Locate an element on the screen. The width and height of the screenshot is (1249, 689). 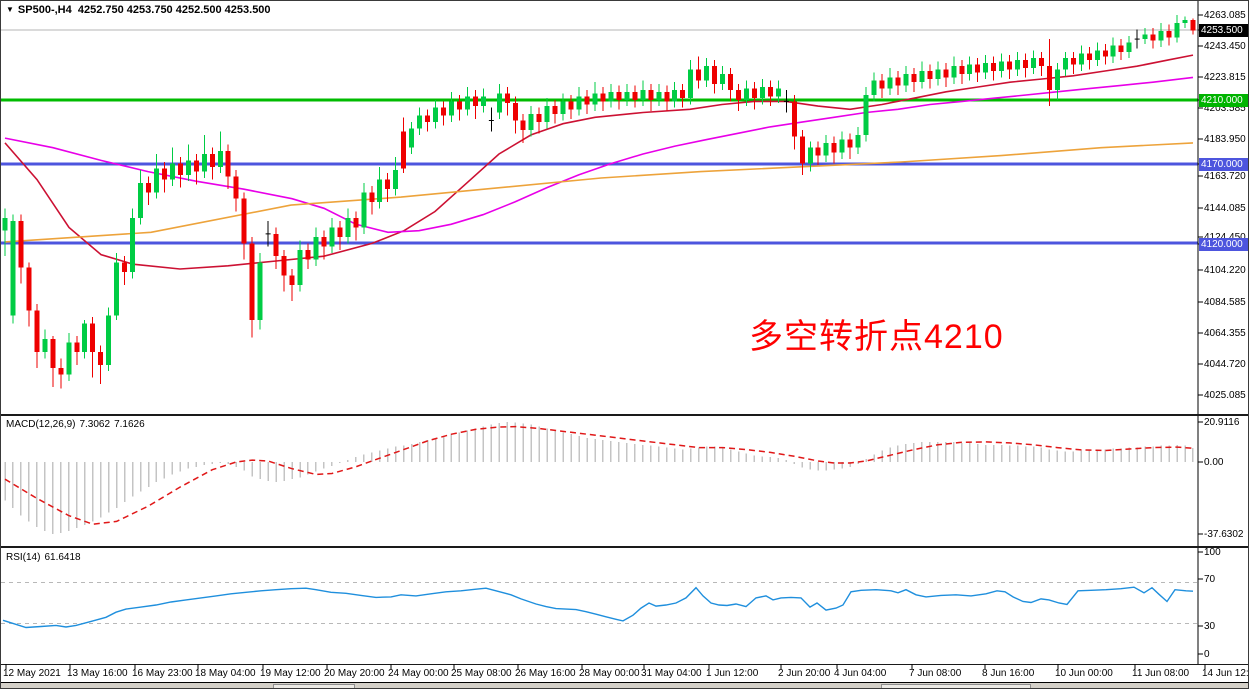
time-axis-label: 1 Jun 12:00 is located at coordinates (732, 673).